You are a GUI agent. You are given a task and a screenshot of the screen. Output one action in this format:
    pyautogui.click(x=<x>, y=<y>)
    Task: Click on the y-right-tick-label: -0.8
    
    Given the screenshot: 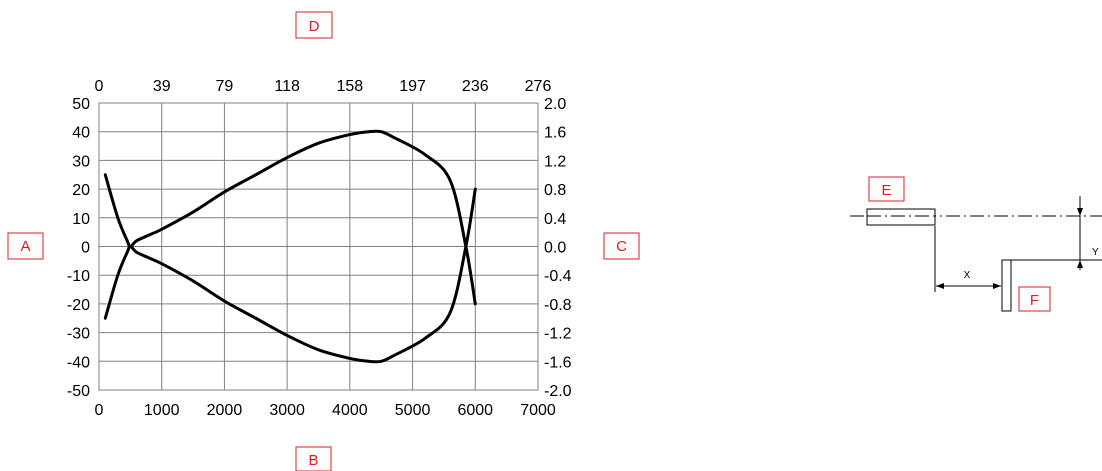 What is the action you would take?
    pyautogui.click(x=558, y=305)
    